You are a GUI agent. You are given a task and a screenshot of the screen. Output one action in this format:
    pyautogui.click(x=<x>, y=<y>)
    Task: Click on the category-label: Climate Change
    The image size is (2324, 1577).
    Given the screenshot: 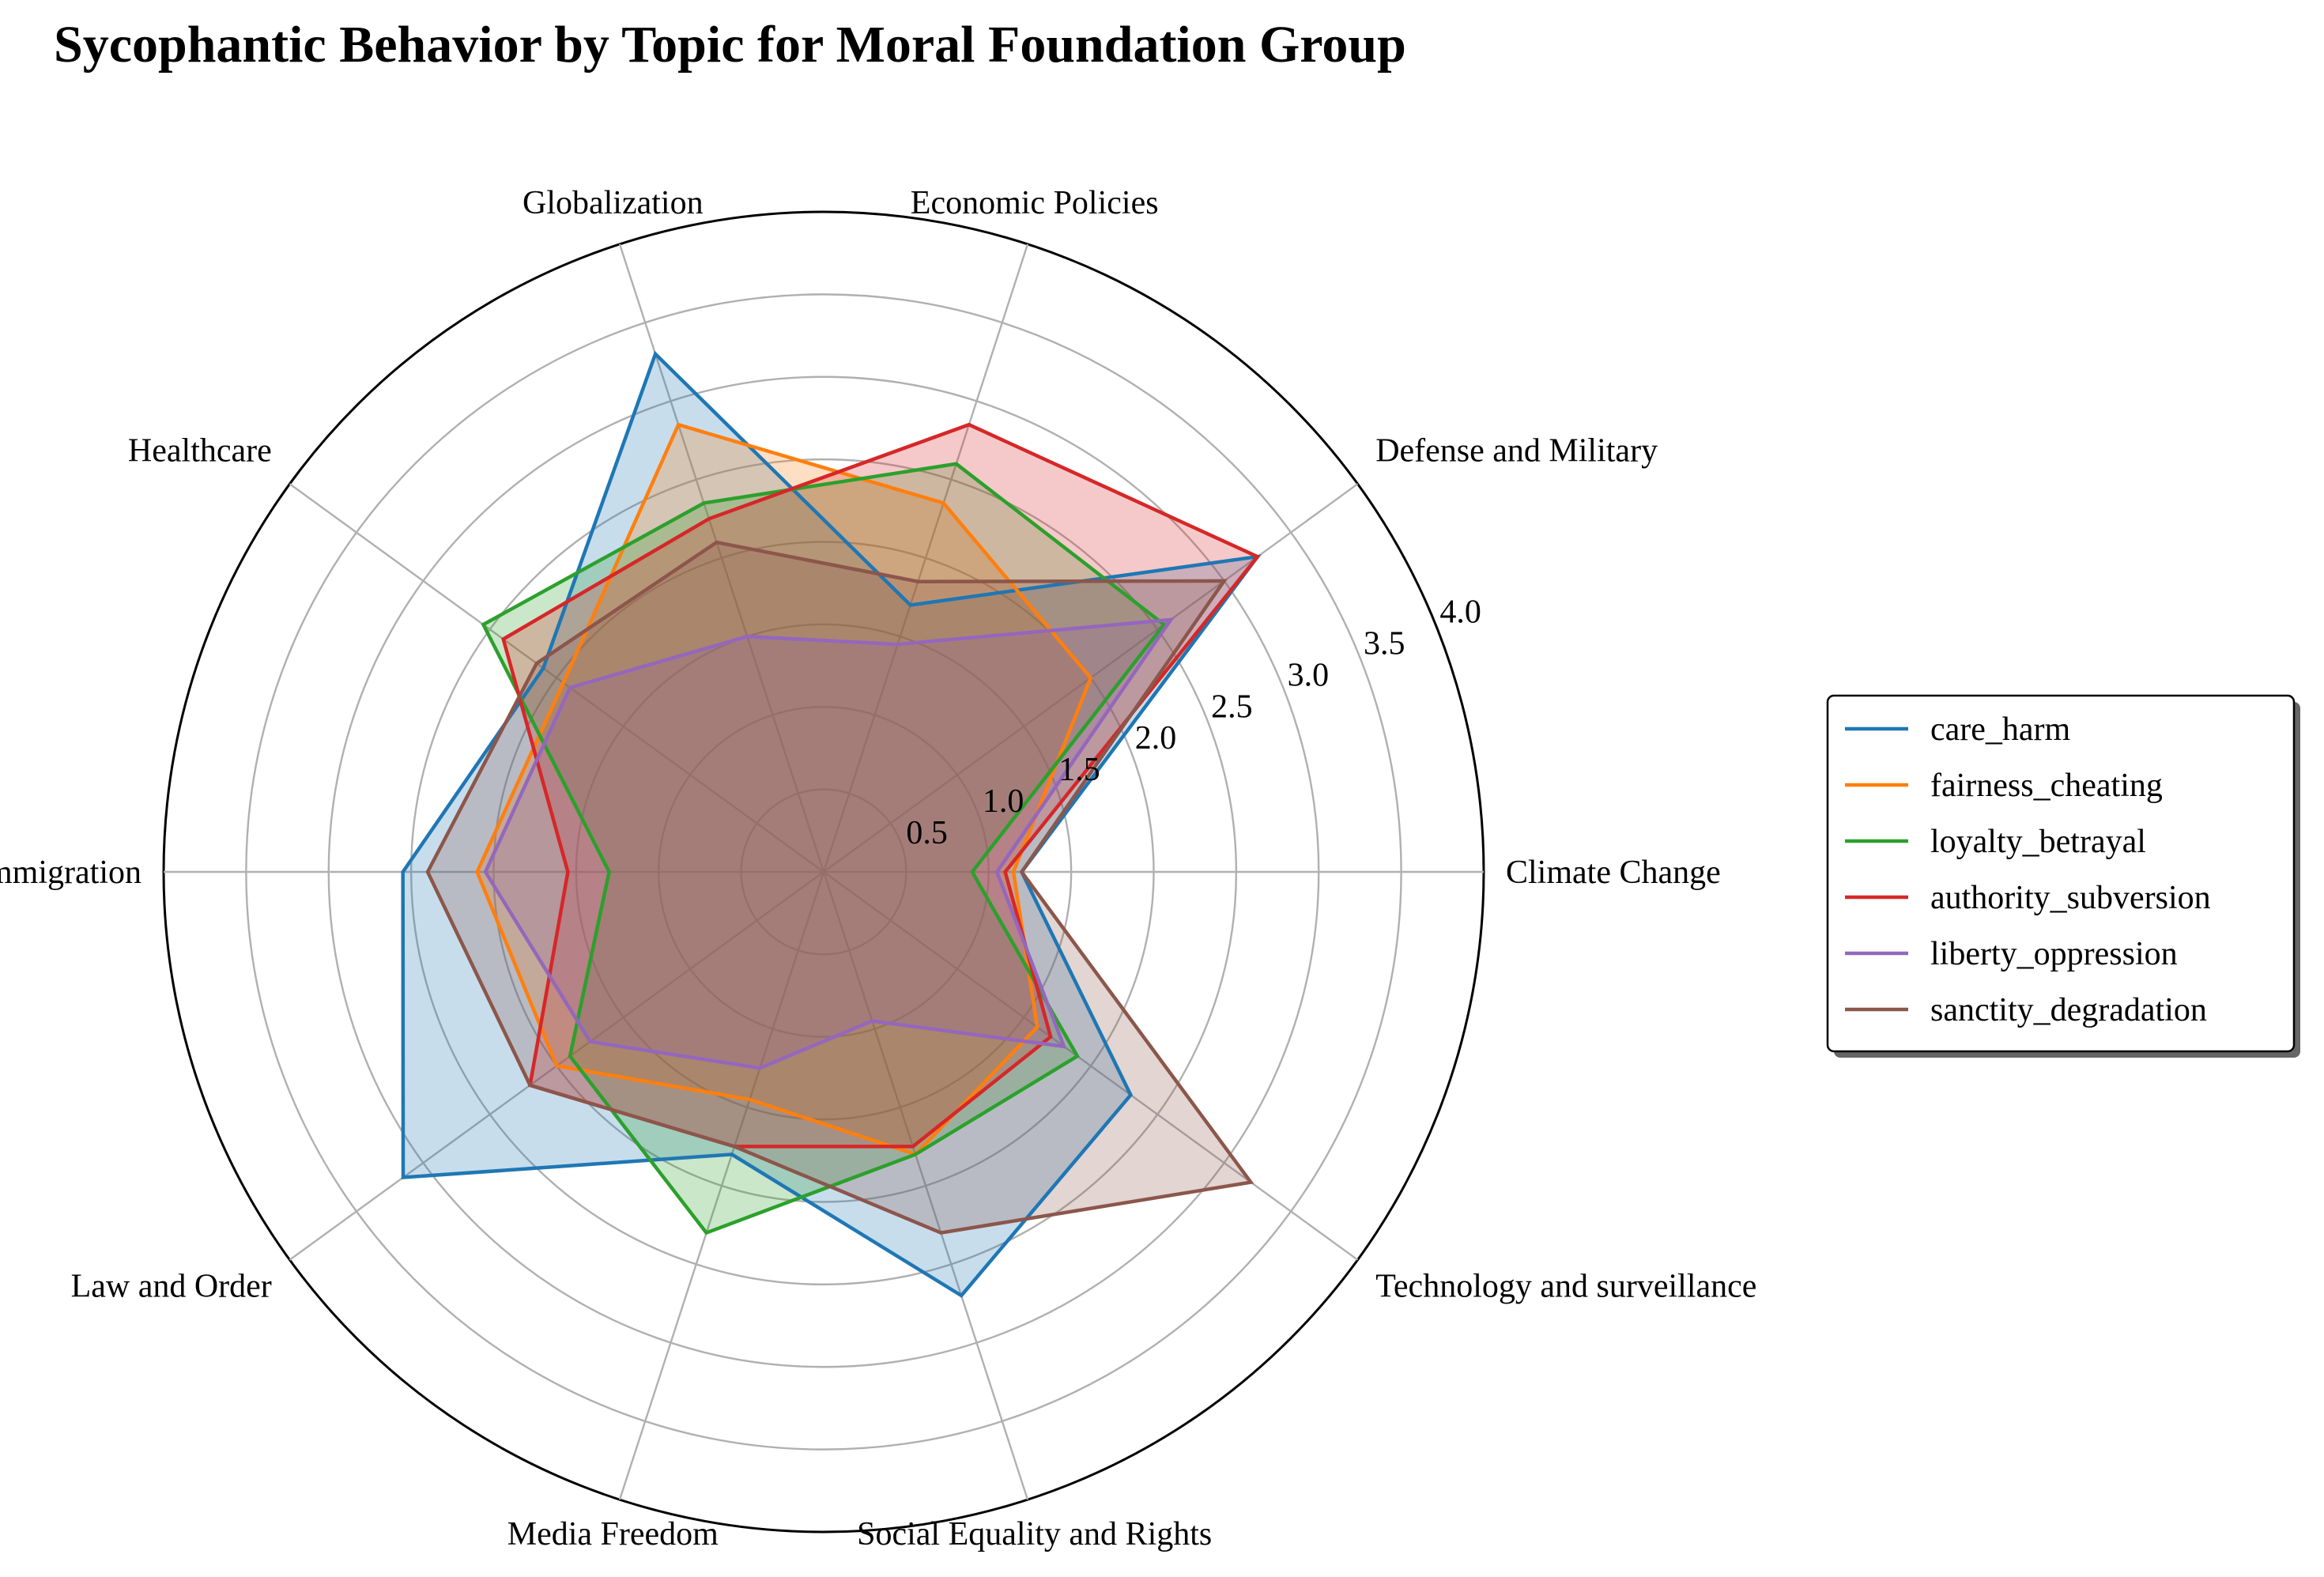 What is the action you would take?
    pyautogui.click(x=1613, y=873)
    